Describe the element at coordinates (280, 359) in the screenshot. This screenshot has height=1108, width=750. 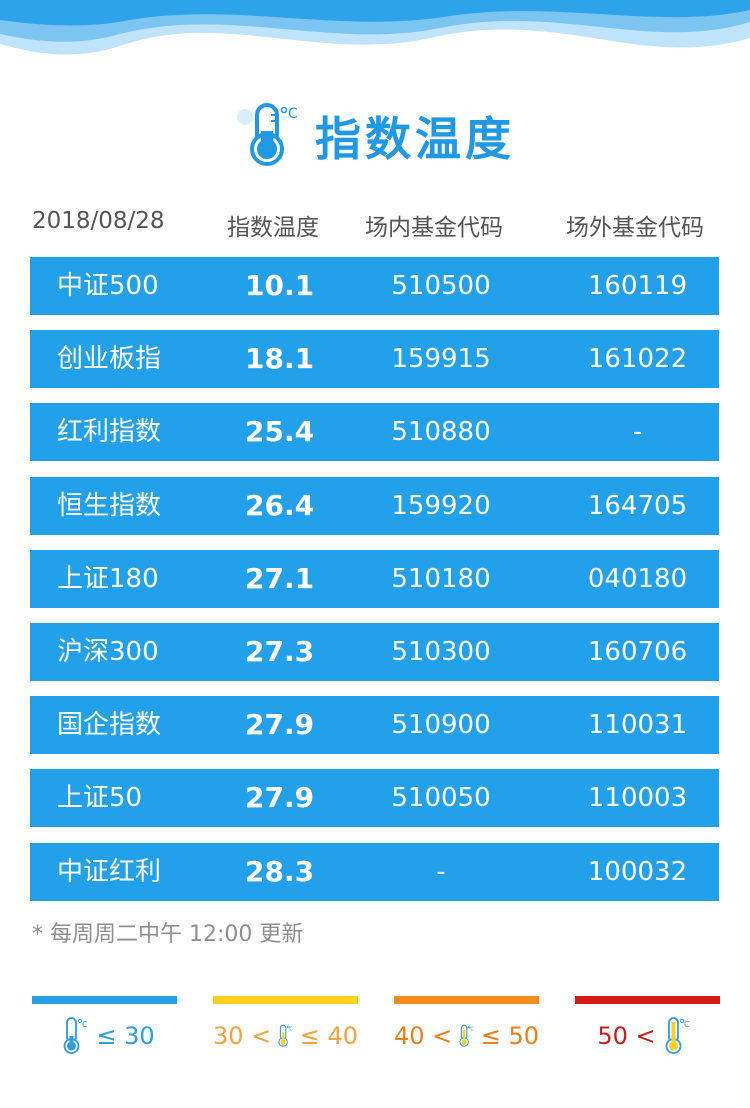
I see `index-temp: 18.1` at that location.